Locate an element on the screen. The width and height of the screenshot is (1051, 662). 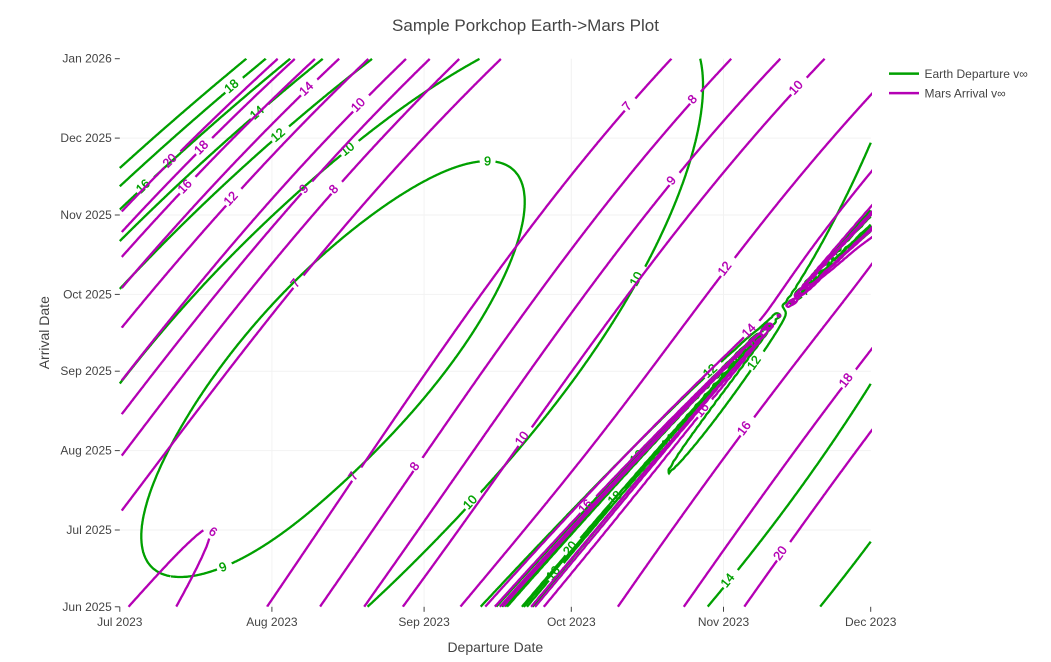
svg-text: Jun 2025 is located at coordinates (87, 607).